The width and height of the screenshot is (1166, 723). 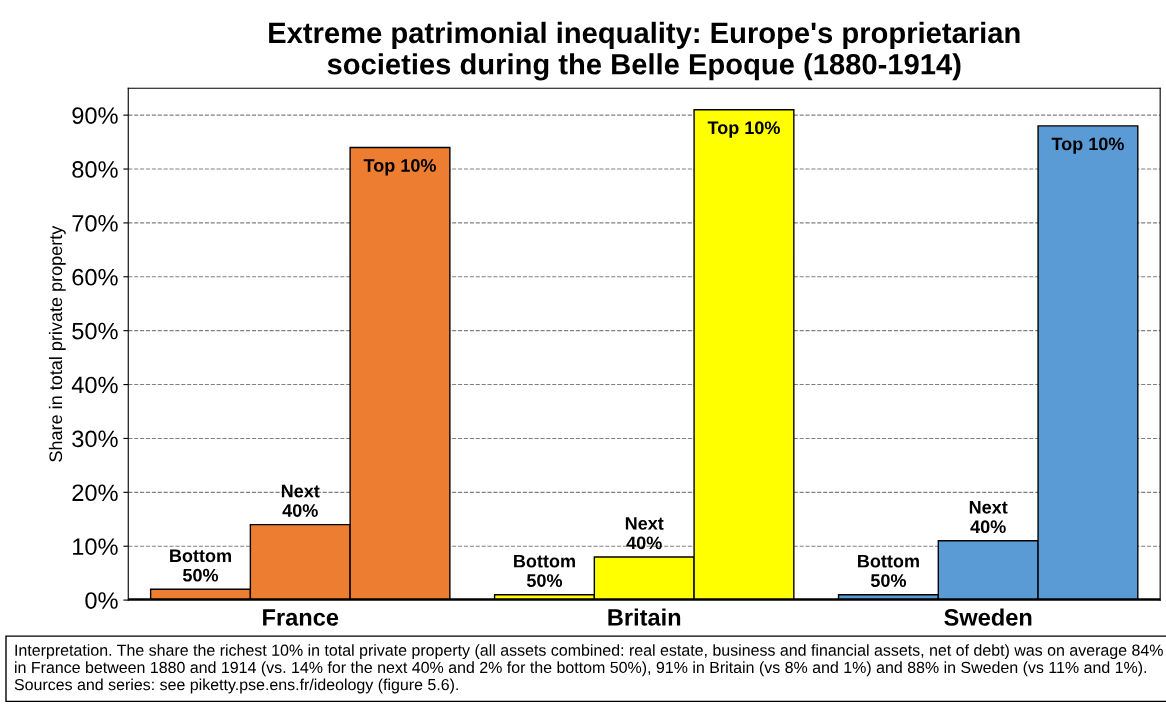 I want to click on series-label: Next 40%, so click(x=300, y=500).